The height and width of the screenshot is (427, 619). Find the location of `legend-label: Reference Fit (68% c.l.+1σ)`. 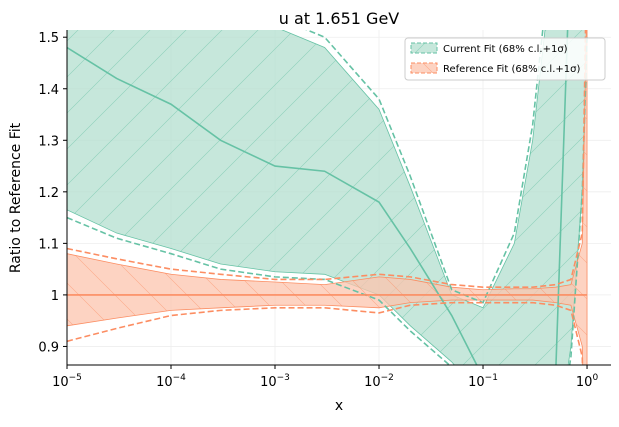

legend-label: Reference Fit (68% c.l.+1σ) is located at coordinates (511, 69).